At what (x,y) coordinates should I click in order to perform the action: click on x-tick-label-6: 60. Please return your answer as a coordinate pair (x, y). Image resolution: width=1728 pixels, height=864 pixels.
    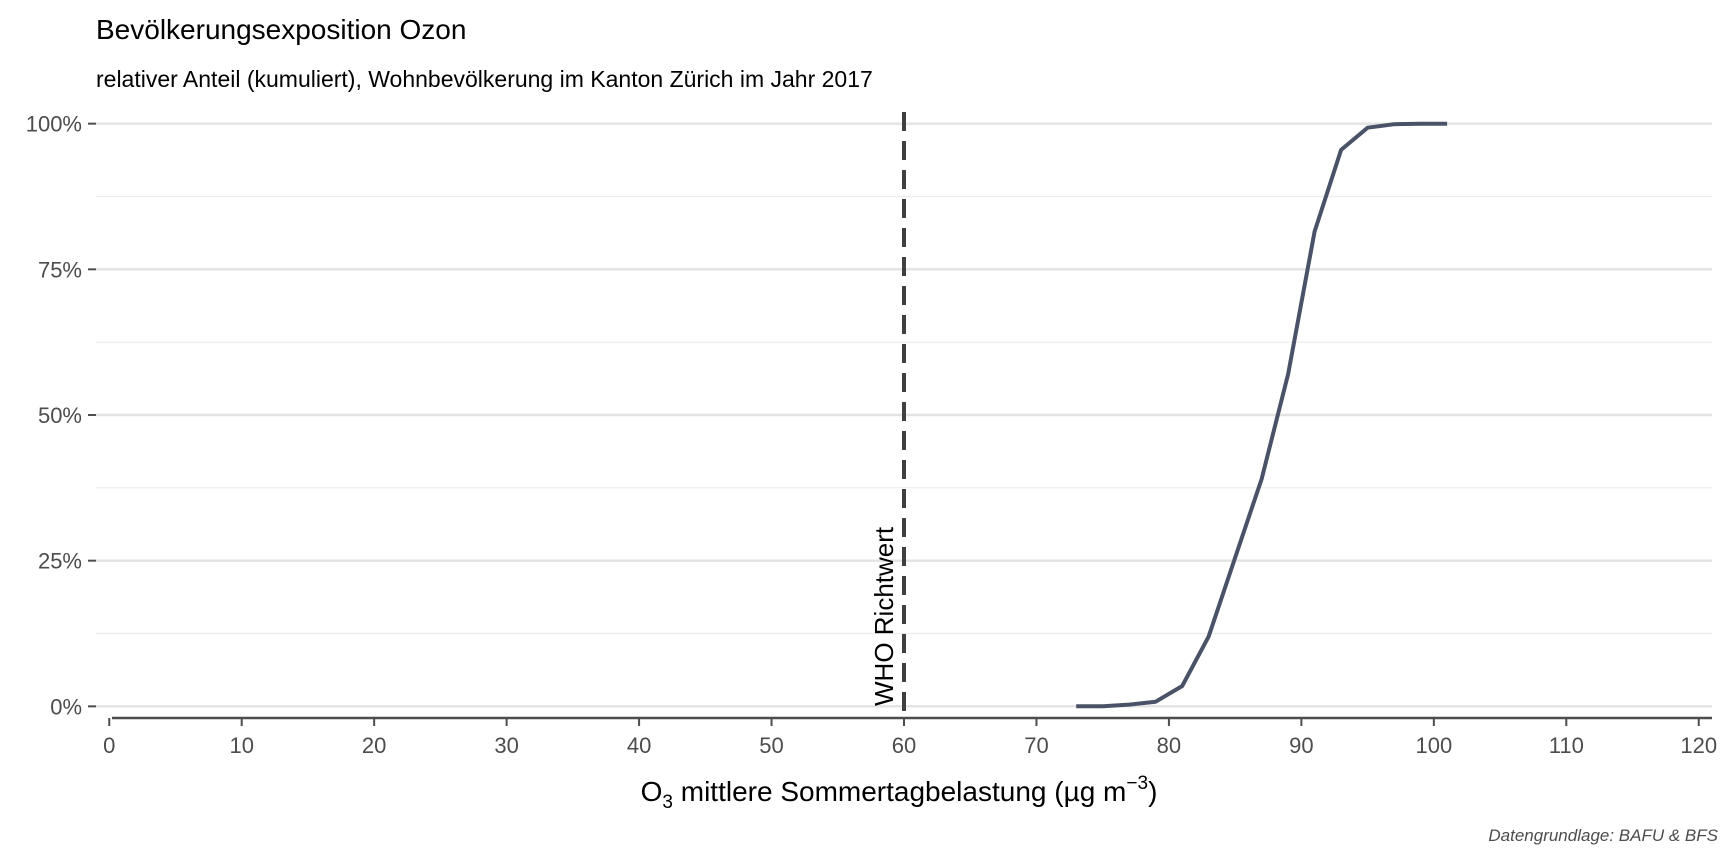
    Looking at the image, I should click on (904, 745).